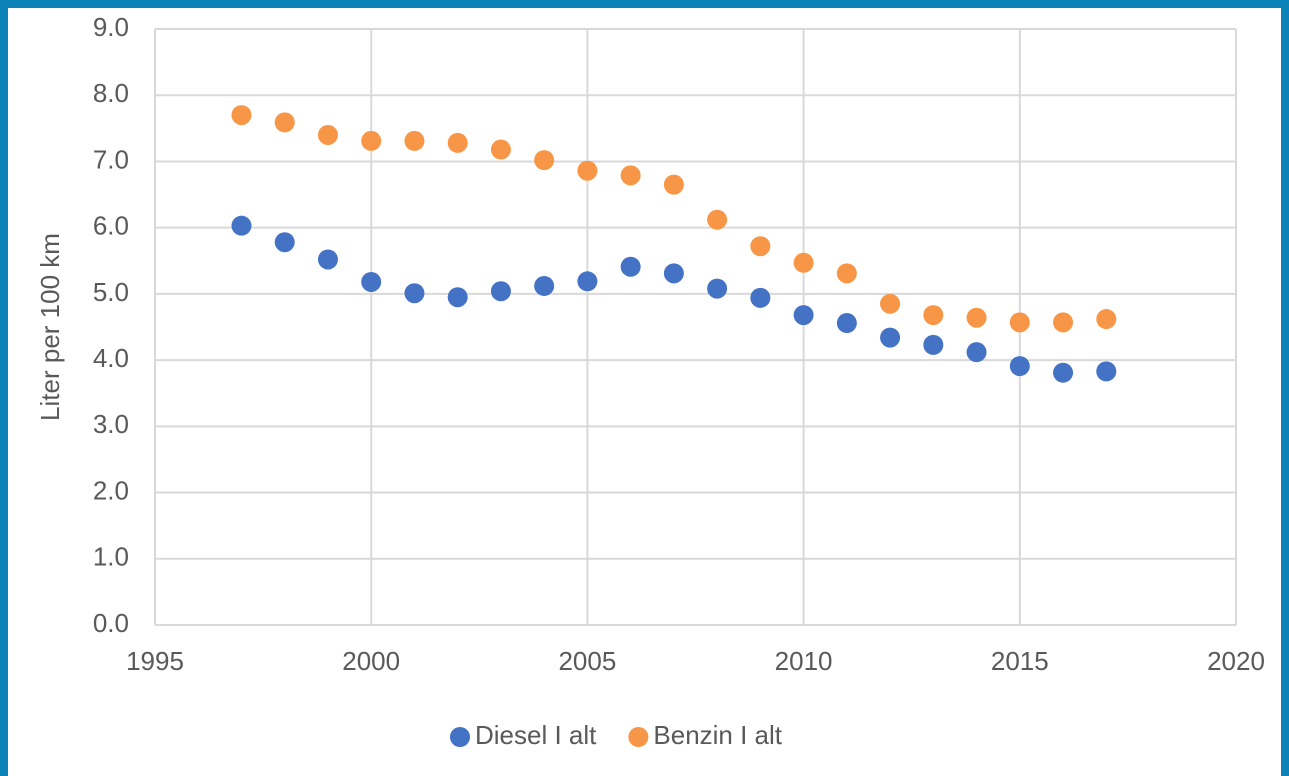  Describe the element at coordinates (111, 358) in the screenshot. I see `y-tick-label: 4.0` at that location.